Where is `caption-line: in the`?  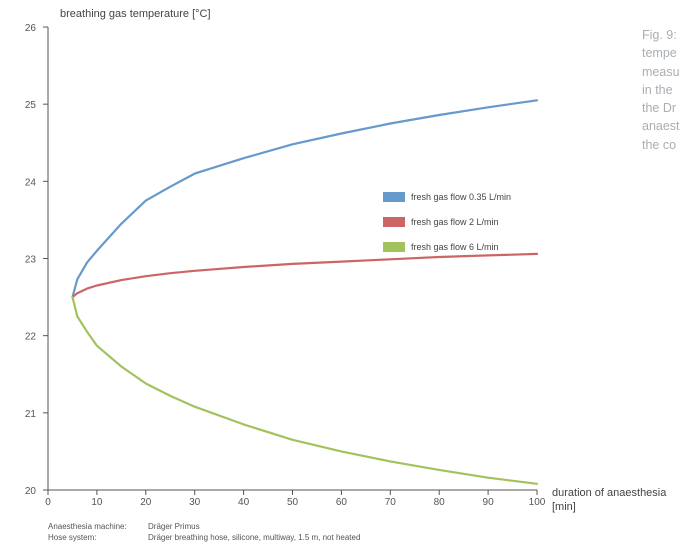
caption-line: in the is located at coordinates (657, 89).